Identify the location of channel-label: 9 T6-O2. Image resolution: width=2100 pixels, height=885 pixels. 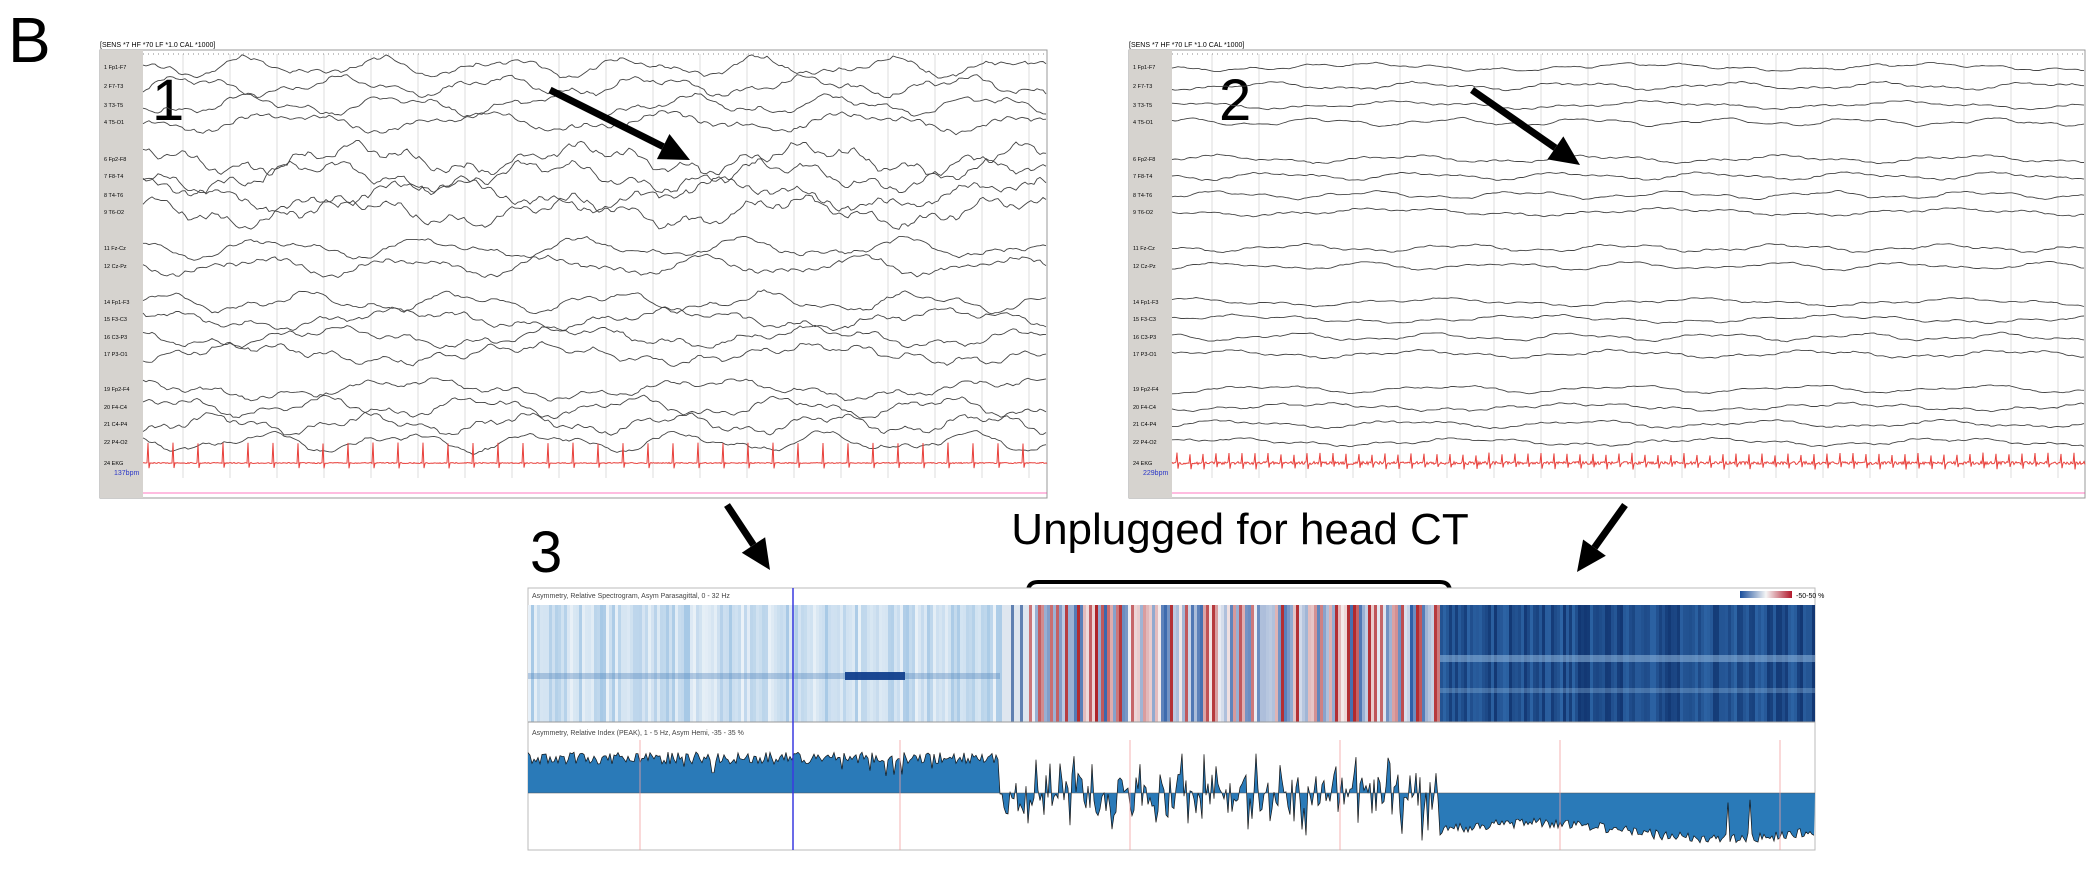
(1143, 213).